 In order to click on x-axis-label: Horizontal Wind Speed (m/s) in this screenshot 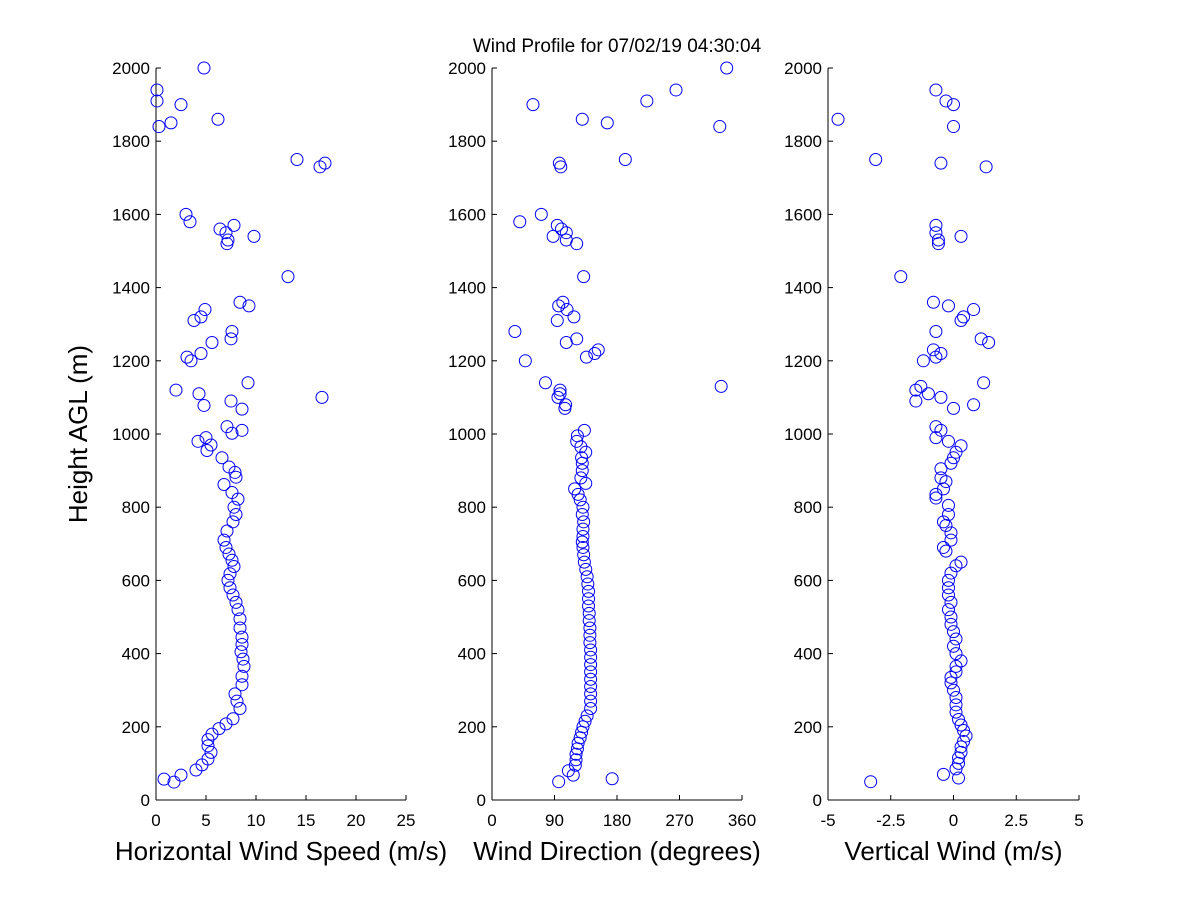, I will do `click(281, 851)`.